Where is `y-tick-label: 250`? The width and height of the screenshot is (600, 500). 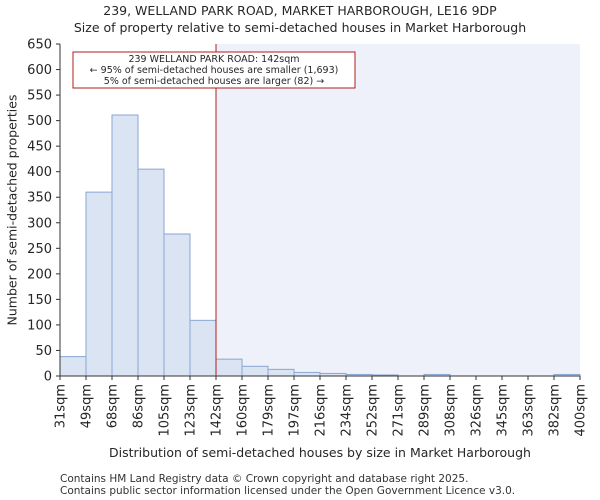 y-tick-label: 250 is located at coordinates (39, 249).